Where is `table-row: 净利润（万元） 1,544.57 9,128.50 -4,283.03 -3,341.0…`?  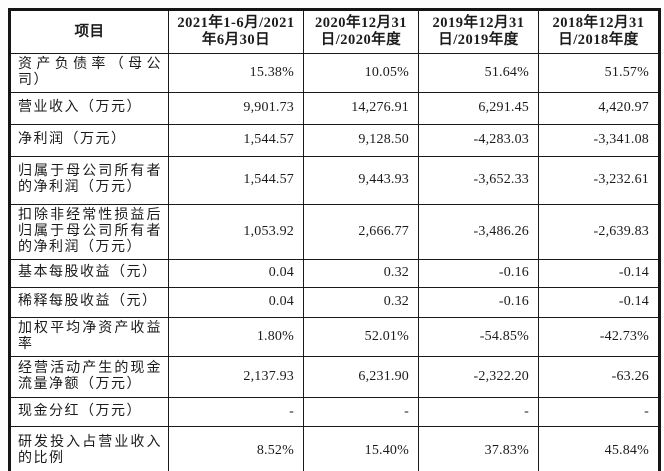 table-row: 净利润（万元） 1,544.57 9,128.50 -4,283.03 -3,341.0… is located at coordinates (334, 140).